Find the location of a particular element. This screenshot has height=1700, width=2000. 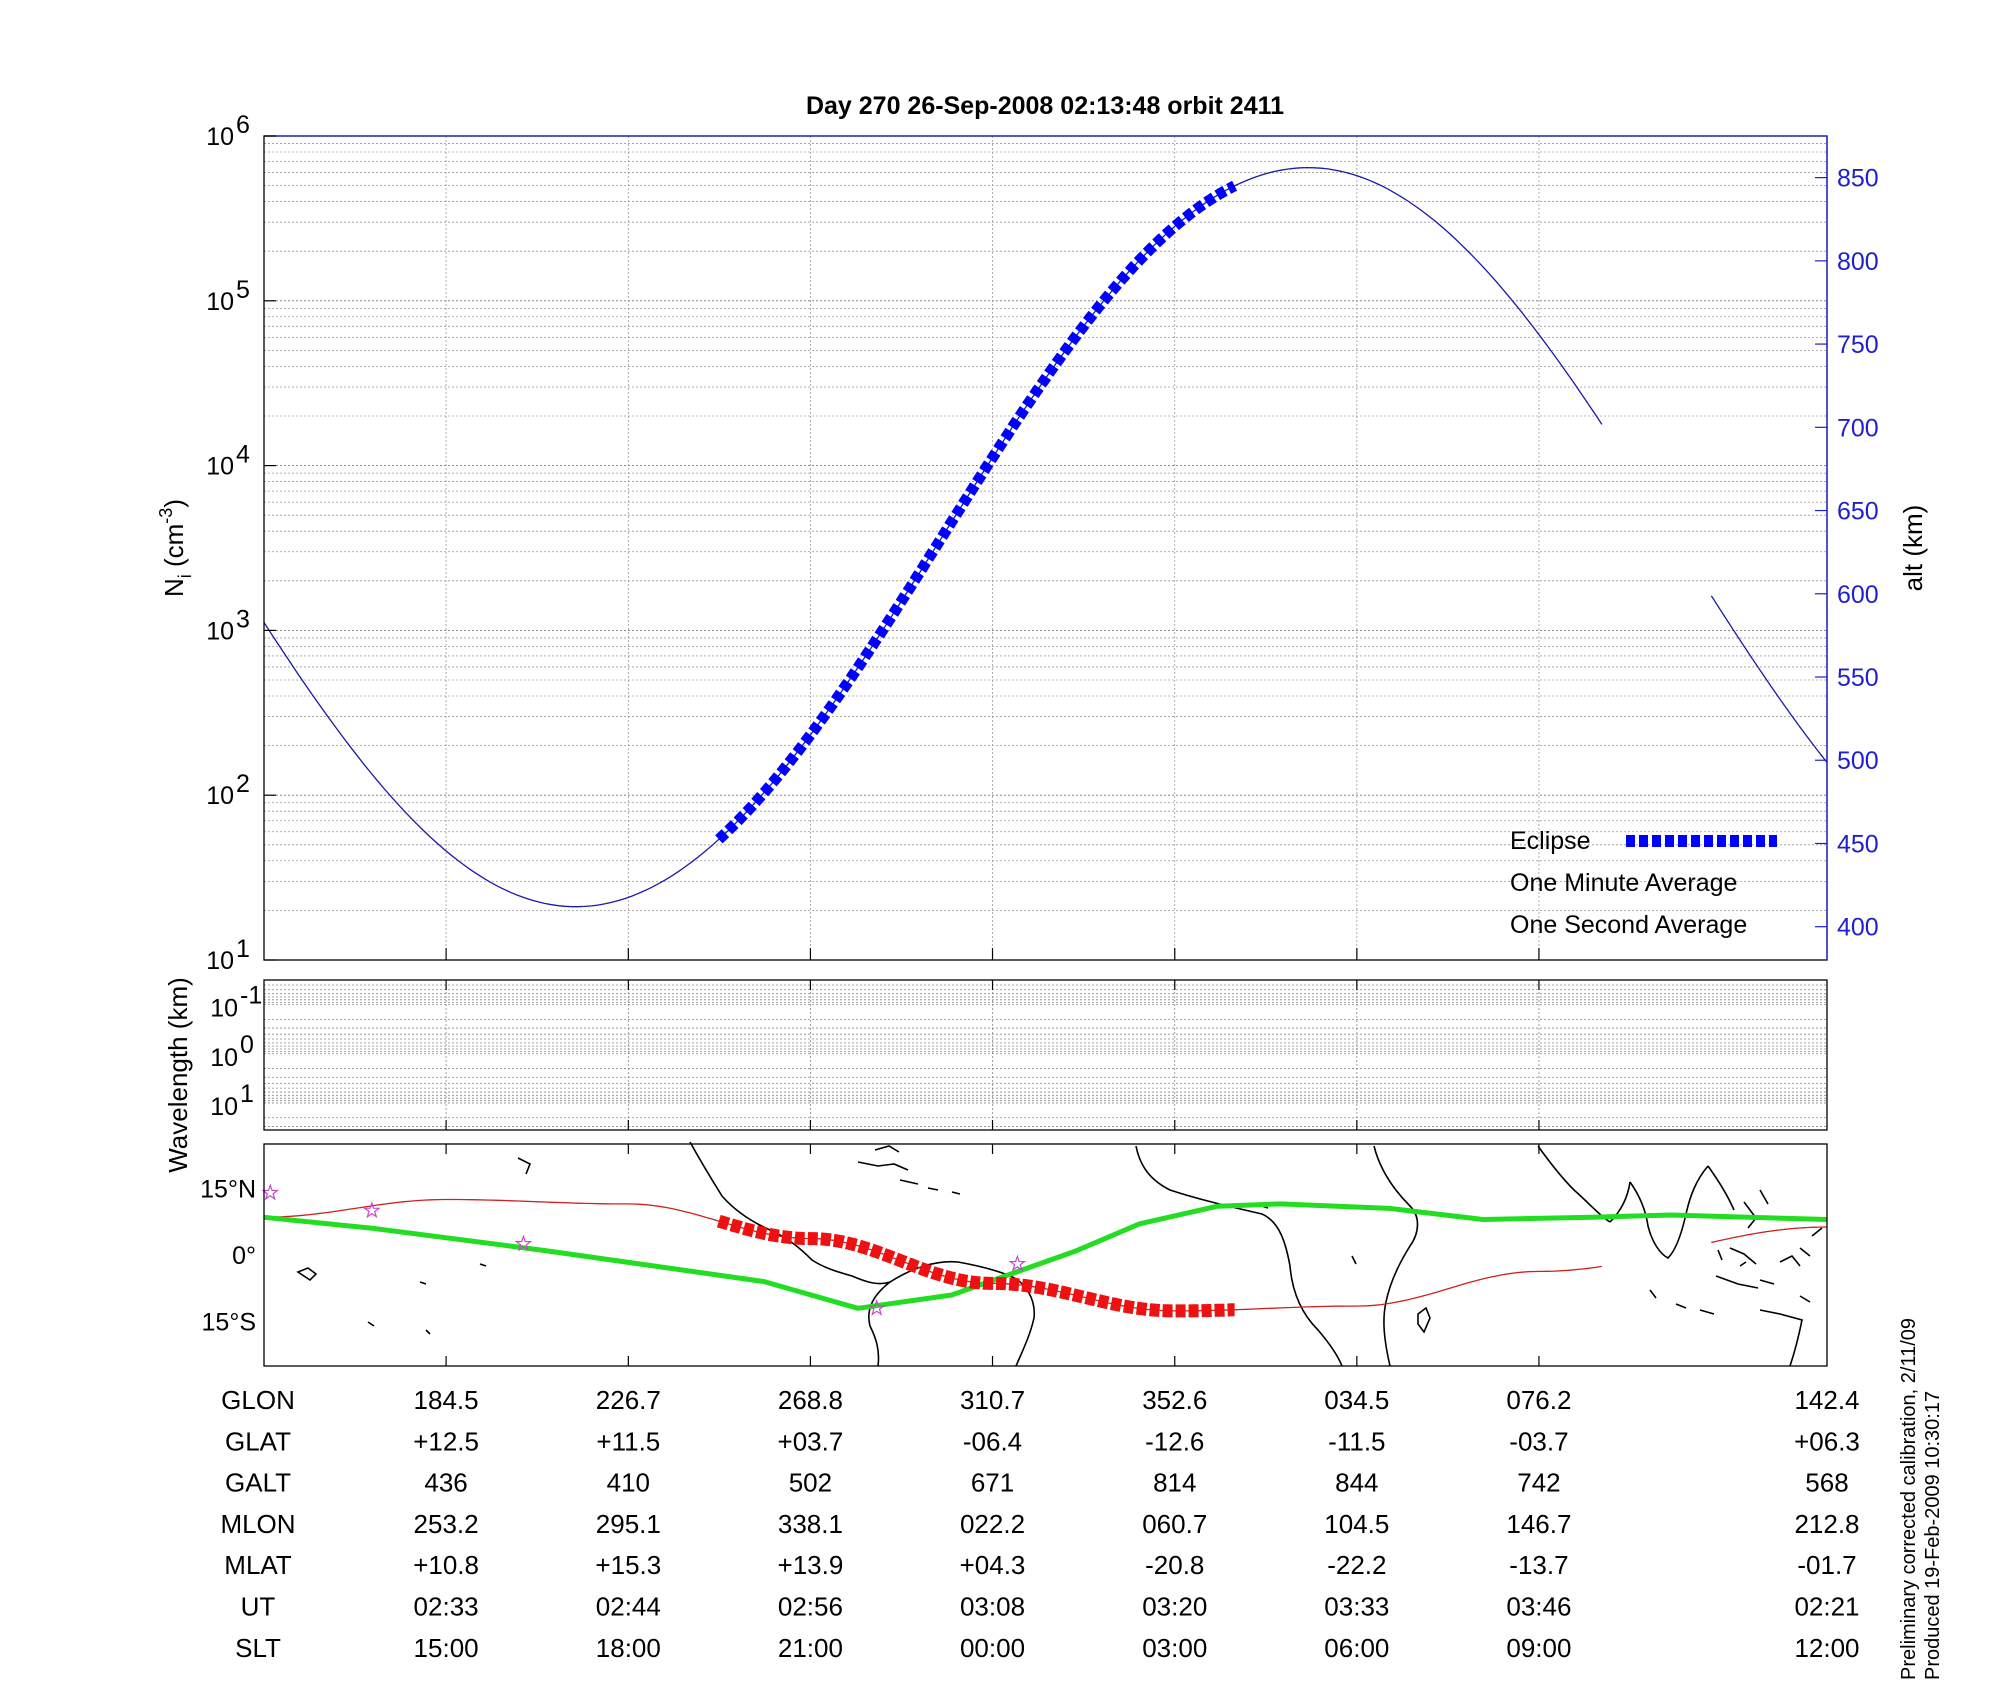

north-america-outline is located at coordinates (790, 1213).